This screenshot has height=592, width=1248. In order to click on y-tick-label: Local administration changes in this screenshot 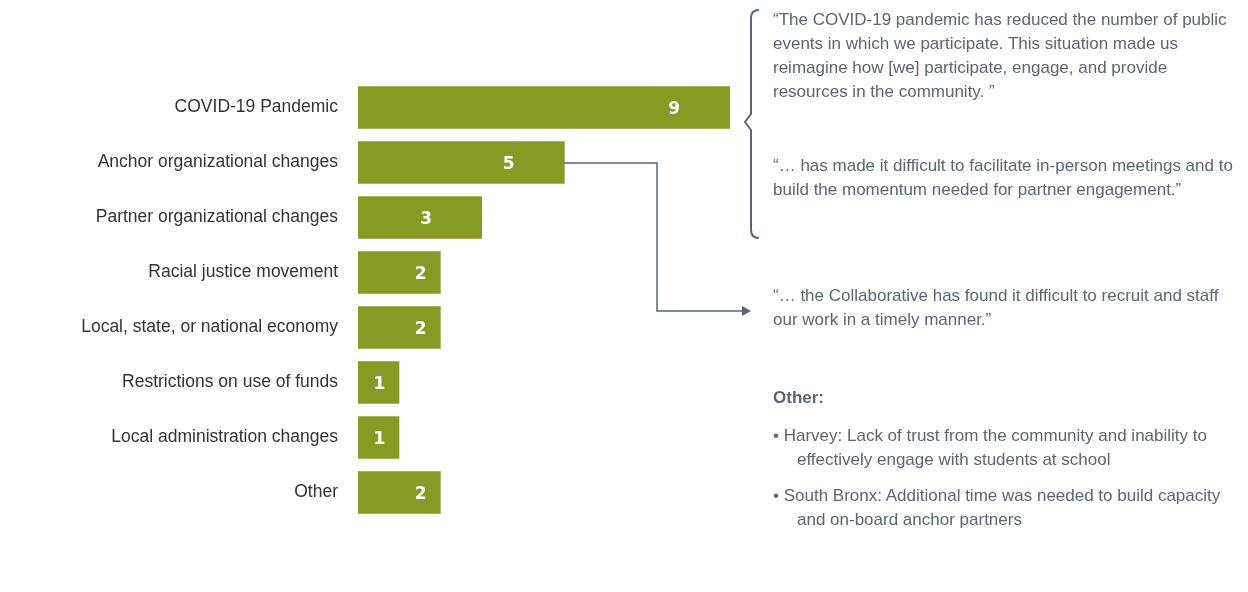, I will do `click(225, 436)`.